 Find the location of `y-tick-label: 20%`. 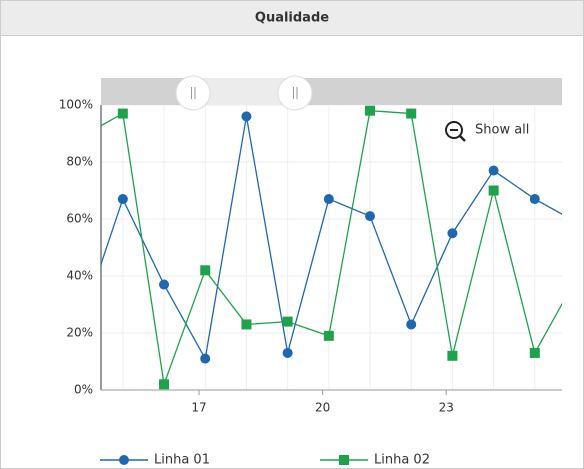

y-tick-label: 20% is located at coordinates (79, 333).